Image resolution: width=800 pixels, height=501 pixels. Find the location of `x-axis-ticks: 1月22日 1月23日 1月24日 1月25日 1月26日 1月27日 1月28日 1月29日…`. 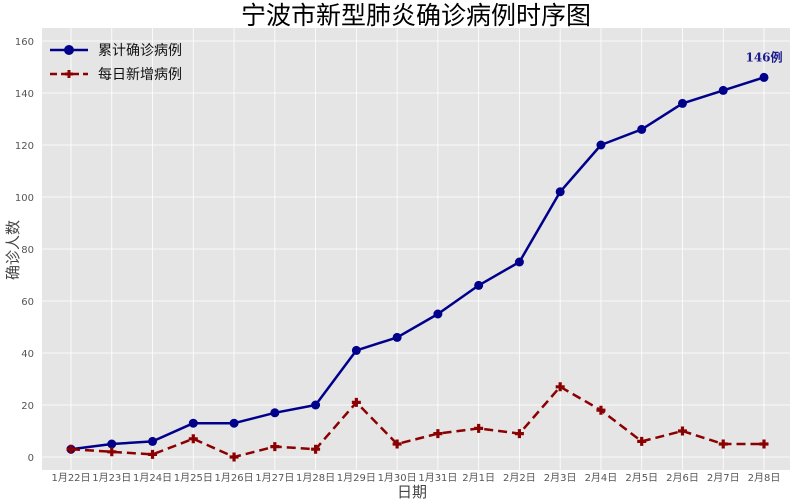

x-axis-ticks: 1月22日 1月23日 1月24日 1月25日 1月26日 1月27日 1月28日 1月29日… is located at coordinates (415, 478).